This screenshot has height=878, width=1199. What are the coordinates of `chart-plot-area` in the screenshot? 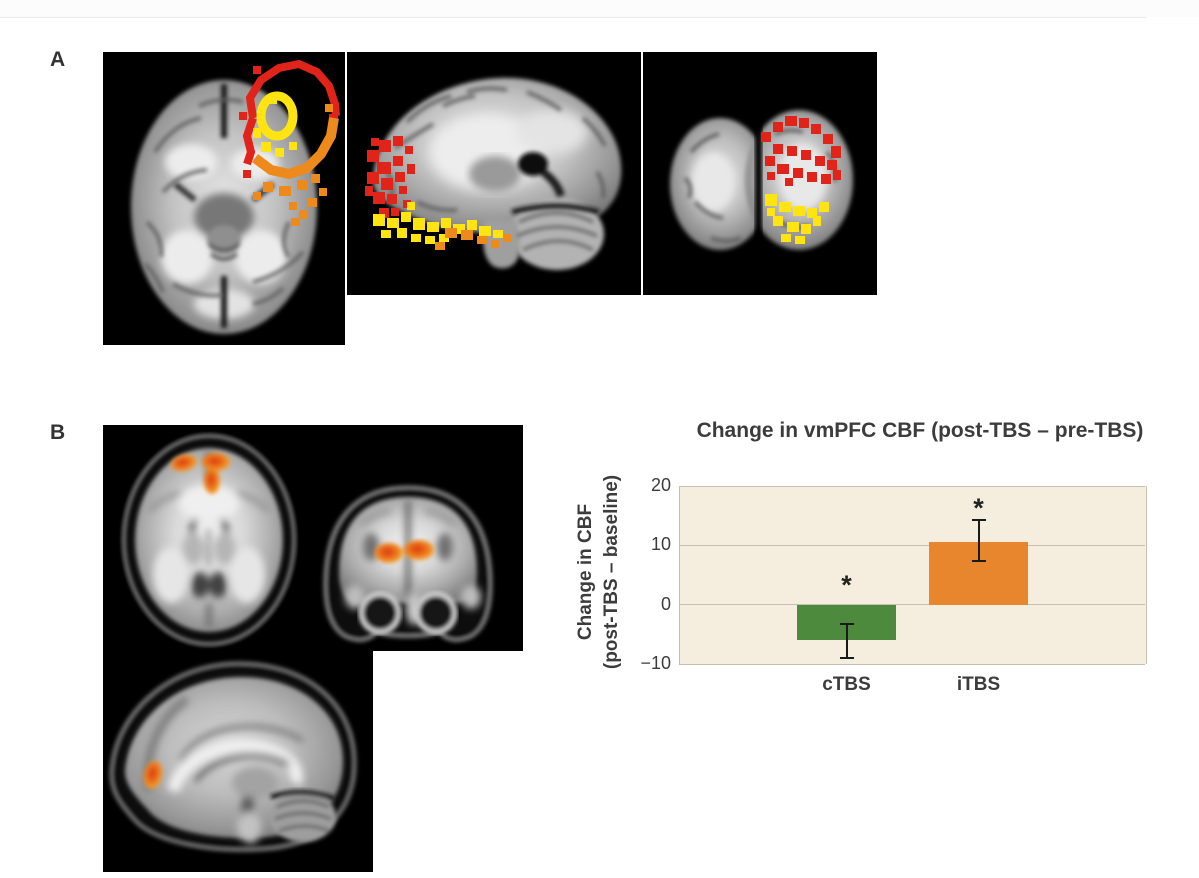 It's located at (913, 575).